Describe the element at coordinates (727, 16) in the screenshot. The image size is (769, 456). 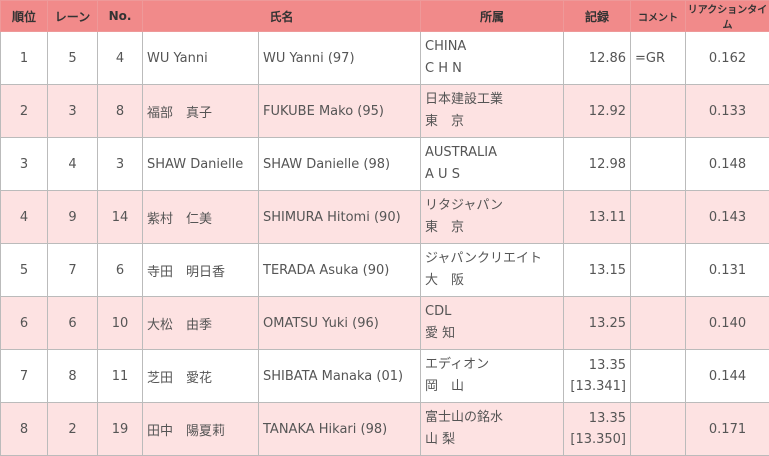
I see `header-reaction: リアクションタイム` at that location.